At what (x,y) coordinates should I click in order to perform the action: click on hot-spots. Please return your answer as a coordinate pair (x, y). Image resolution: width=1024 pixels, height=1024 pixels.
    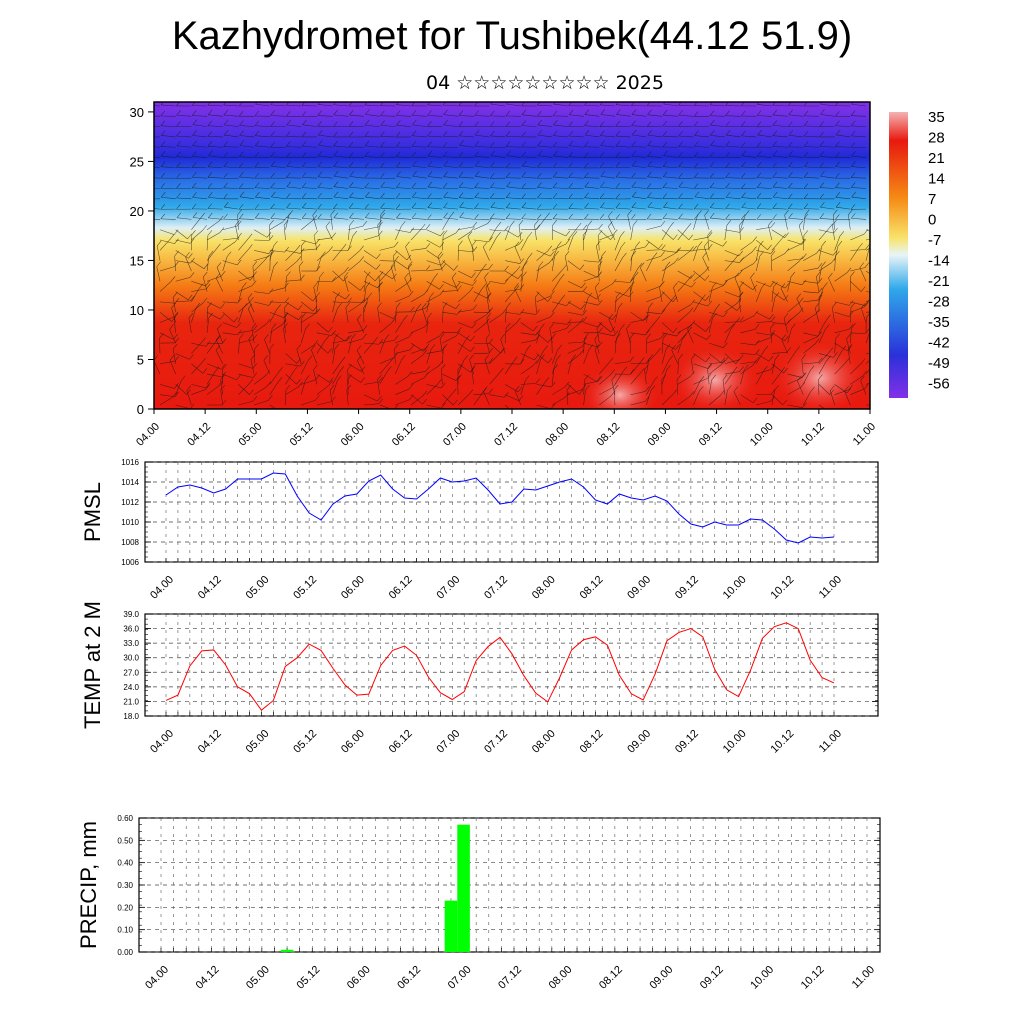
    Looking at the image, I should click on (724, 374).